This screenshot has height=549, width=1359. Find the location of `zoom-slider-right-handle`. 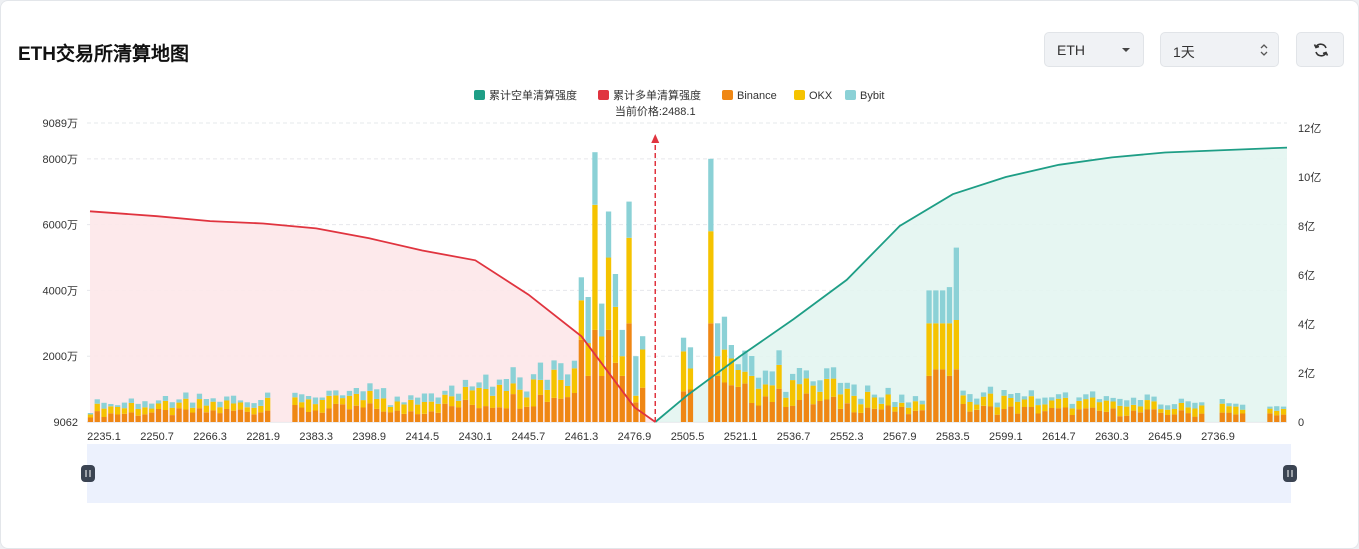

zoom-slider-right-handle is located at coordinates (1290, 473).